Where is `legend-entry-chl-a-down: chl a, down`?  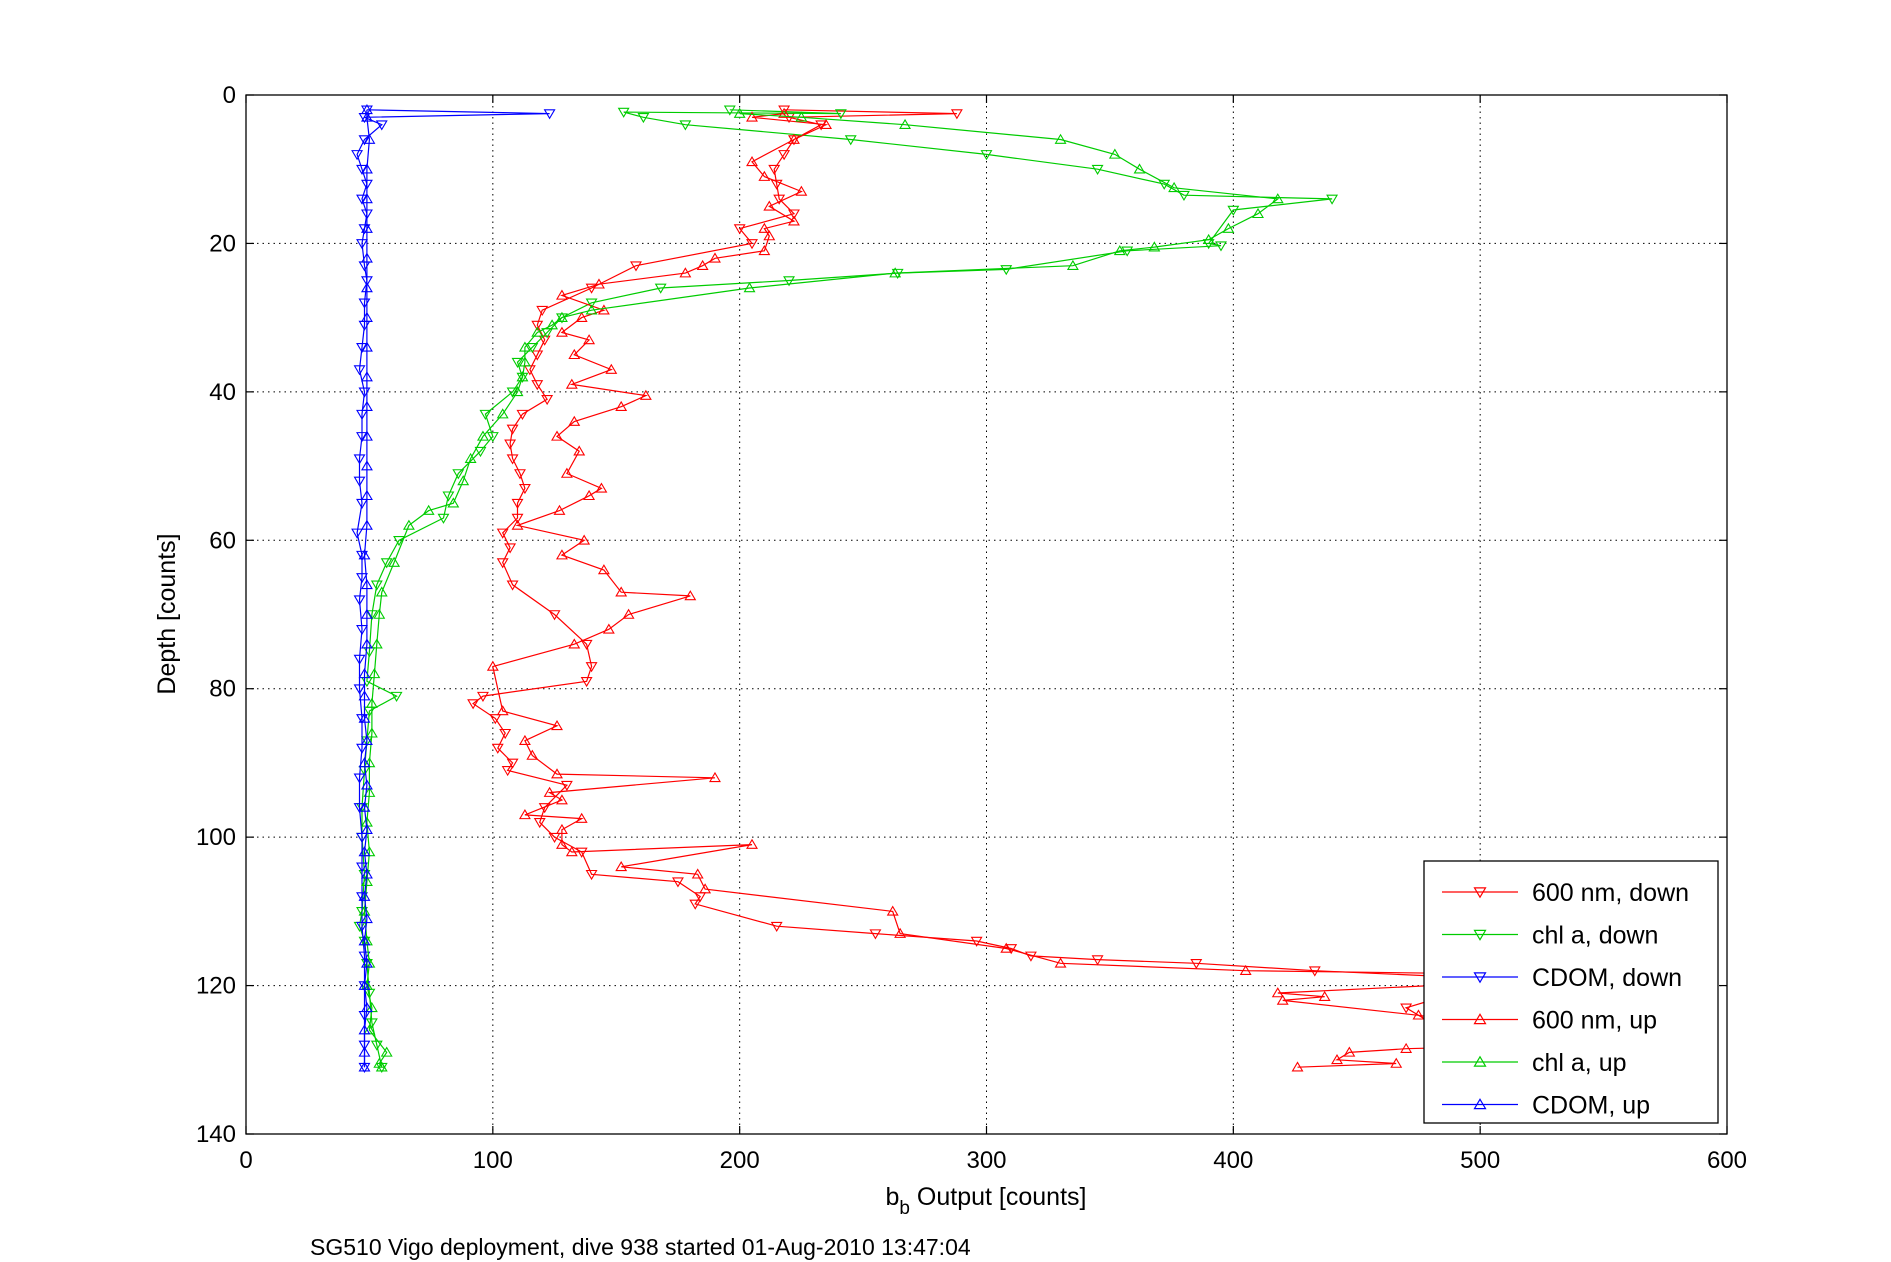 legend-entry-chl-a-down: chl a, down is located at coordinates (1550, 936).